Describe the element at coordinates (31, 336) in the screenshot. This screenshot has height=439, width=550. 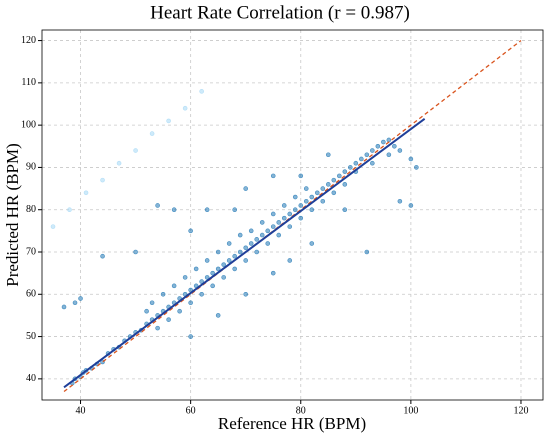
I see `y-tick-label: 50` at that location.